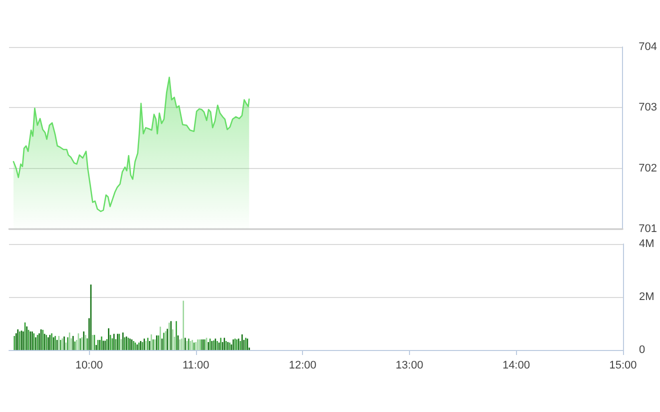  Describe the element at coordinates (646, 297) in the screenshot. I see `y-tick-label: 2M` at that location.